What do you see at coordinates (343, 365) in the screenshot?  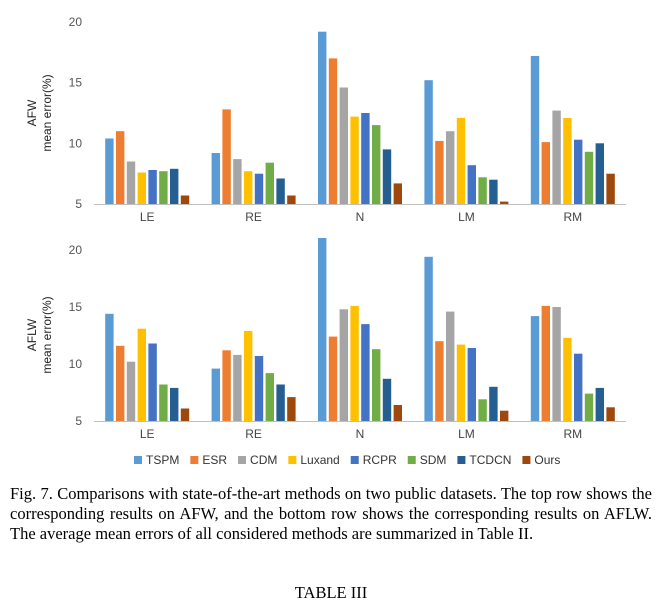 I see `bar-cdm-n` at bounding box center [343, 365].